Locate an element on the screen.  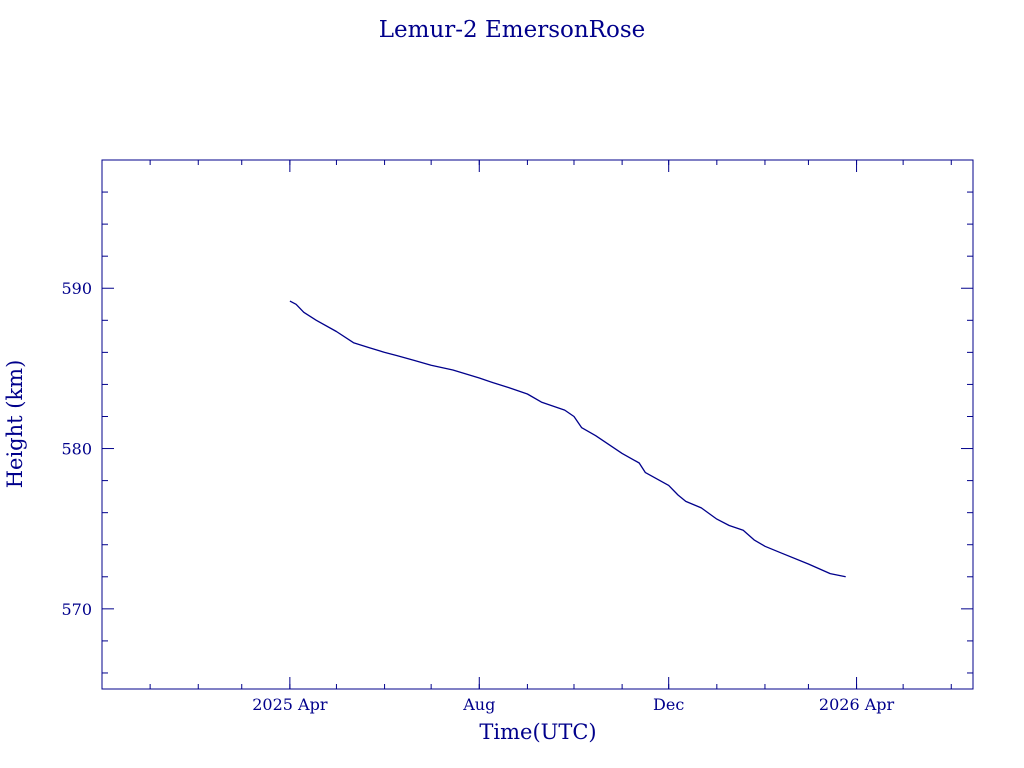
x-tick-label: Aug is located at coordinates (478, 704).